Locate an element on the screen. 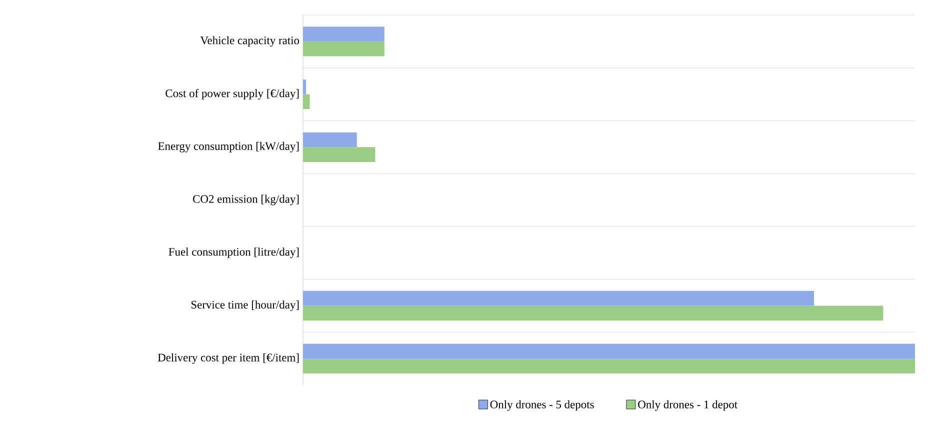 The height and width of the screenshot is (428, 945). y-tick-label: Delivery cost per item [€/item] is located at coordinates (228, 358).